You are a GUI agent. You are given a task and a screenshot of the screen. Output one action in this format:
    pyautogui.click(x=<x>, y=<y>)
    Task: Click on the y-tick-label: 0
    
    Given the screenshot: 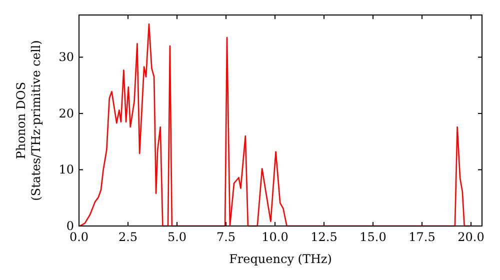 What is the action you would take?
    pyautogui.click(x=70, y=226)
    